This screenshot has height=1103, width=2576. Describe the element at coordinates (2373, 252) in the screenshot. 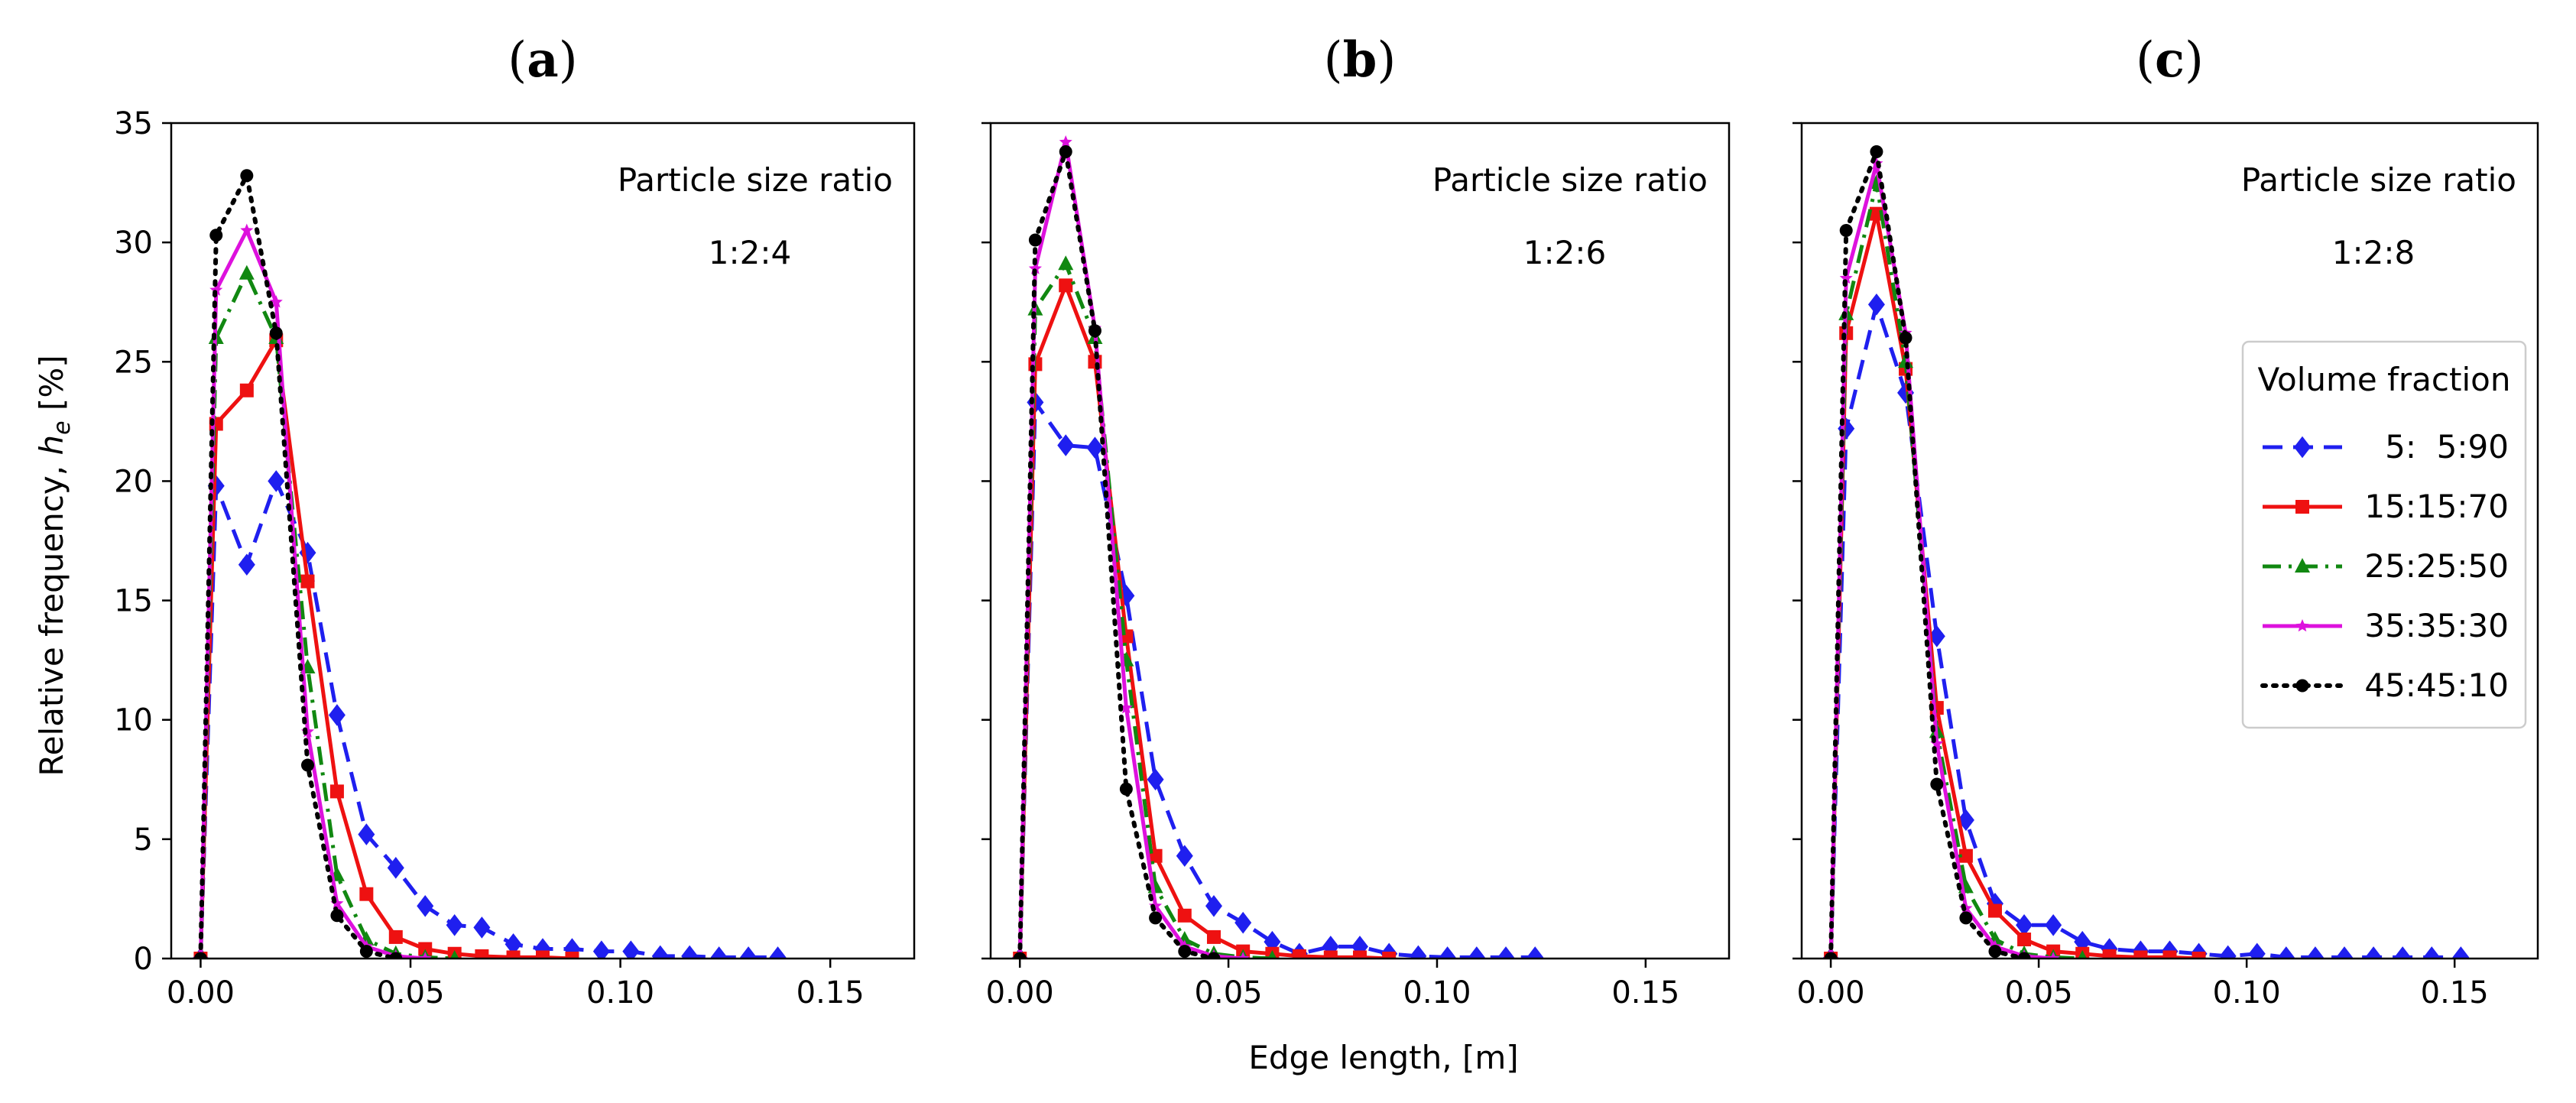

I see `annotation-ratio: 1:2:8` at that location.